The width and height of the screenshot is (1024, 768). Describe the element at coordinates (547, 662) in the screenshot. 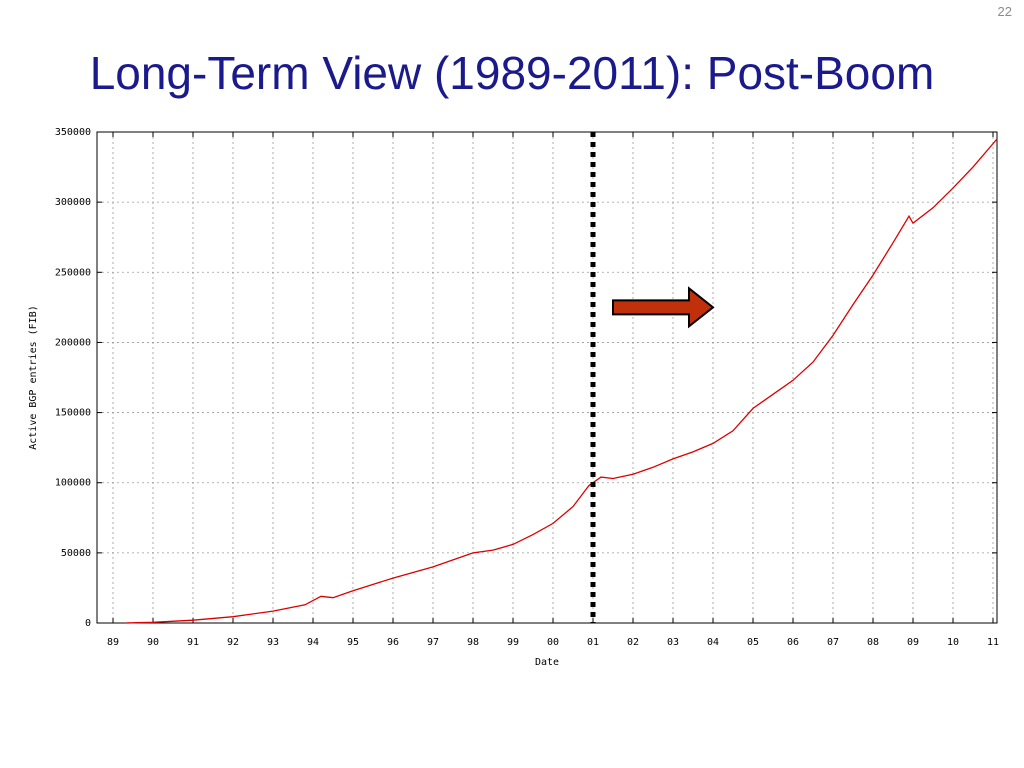

I see `x-axis-label: Date` at that location.